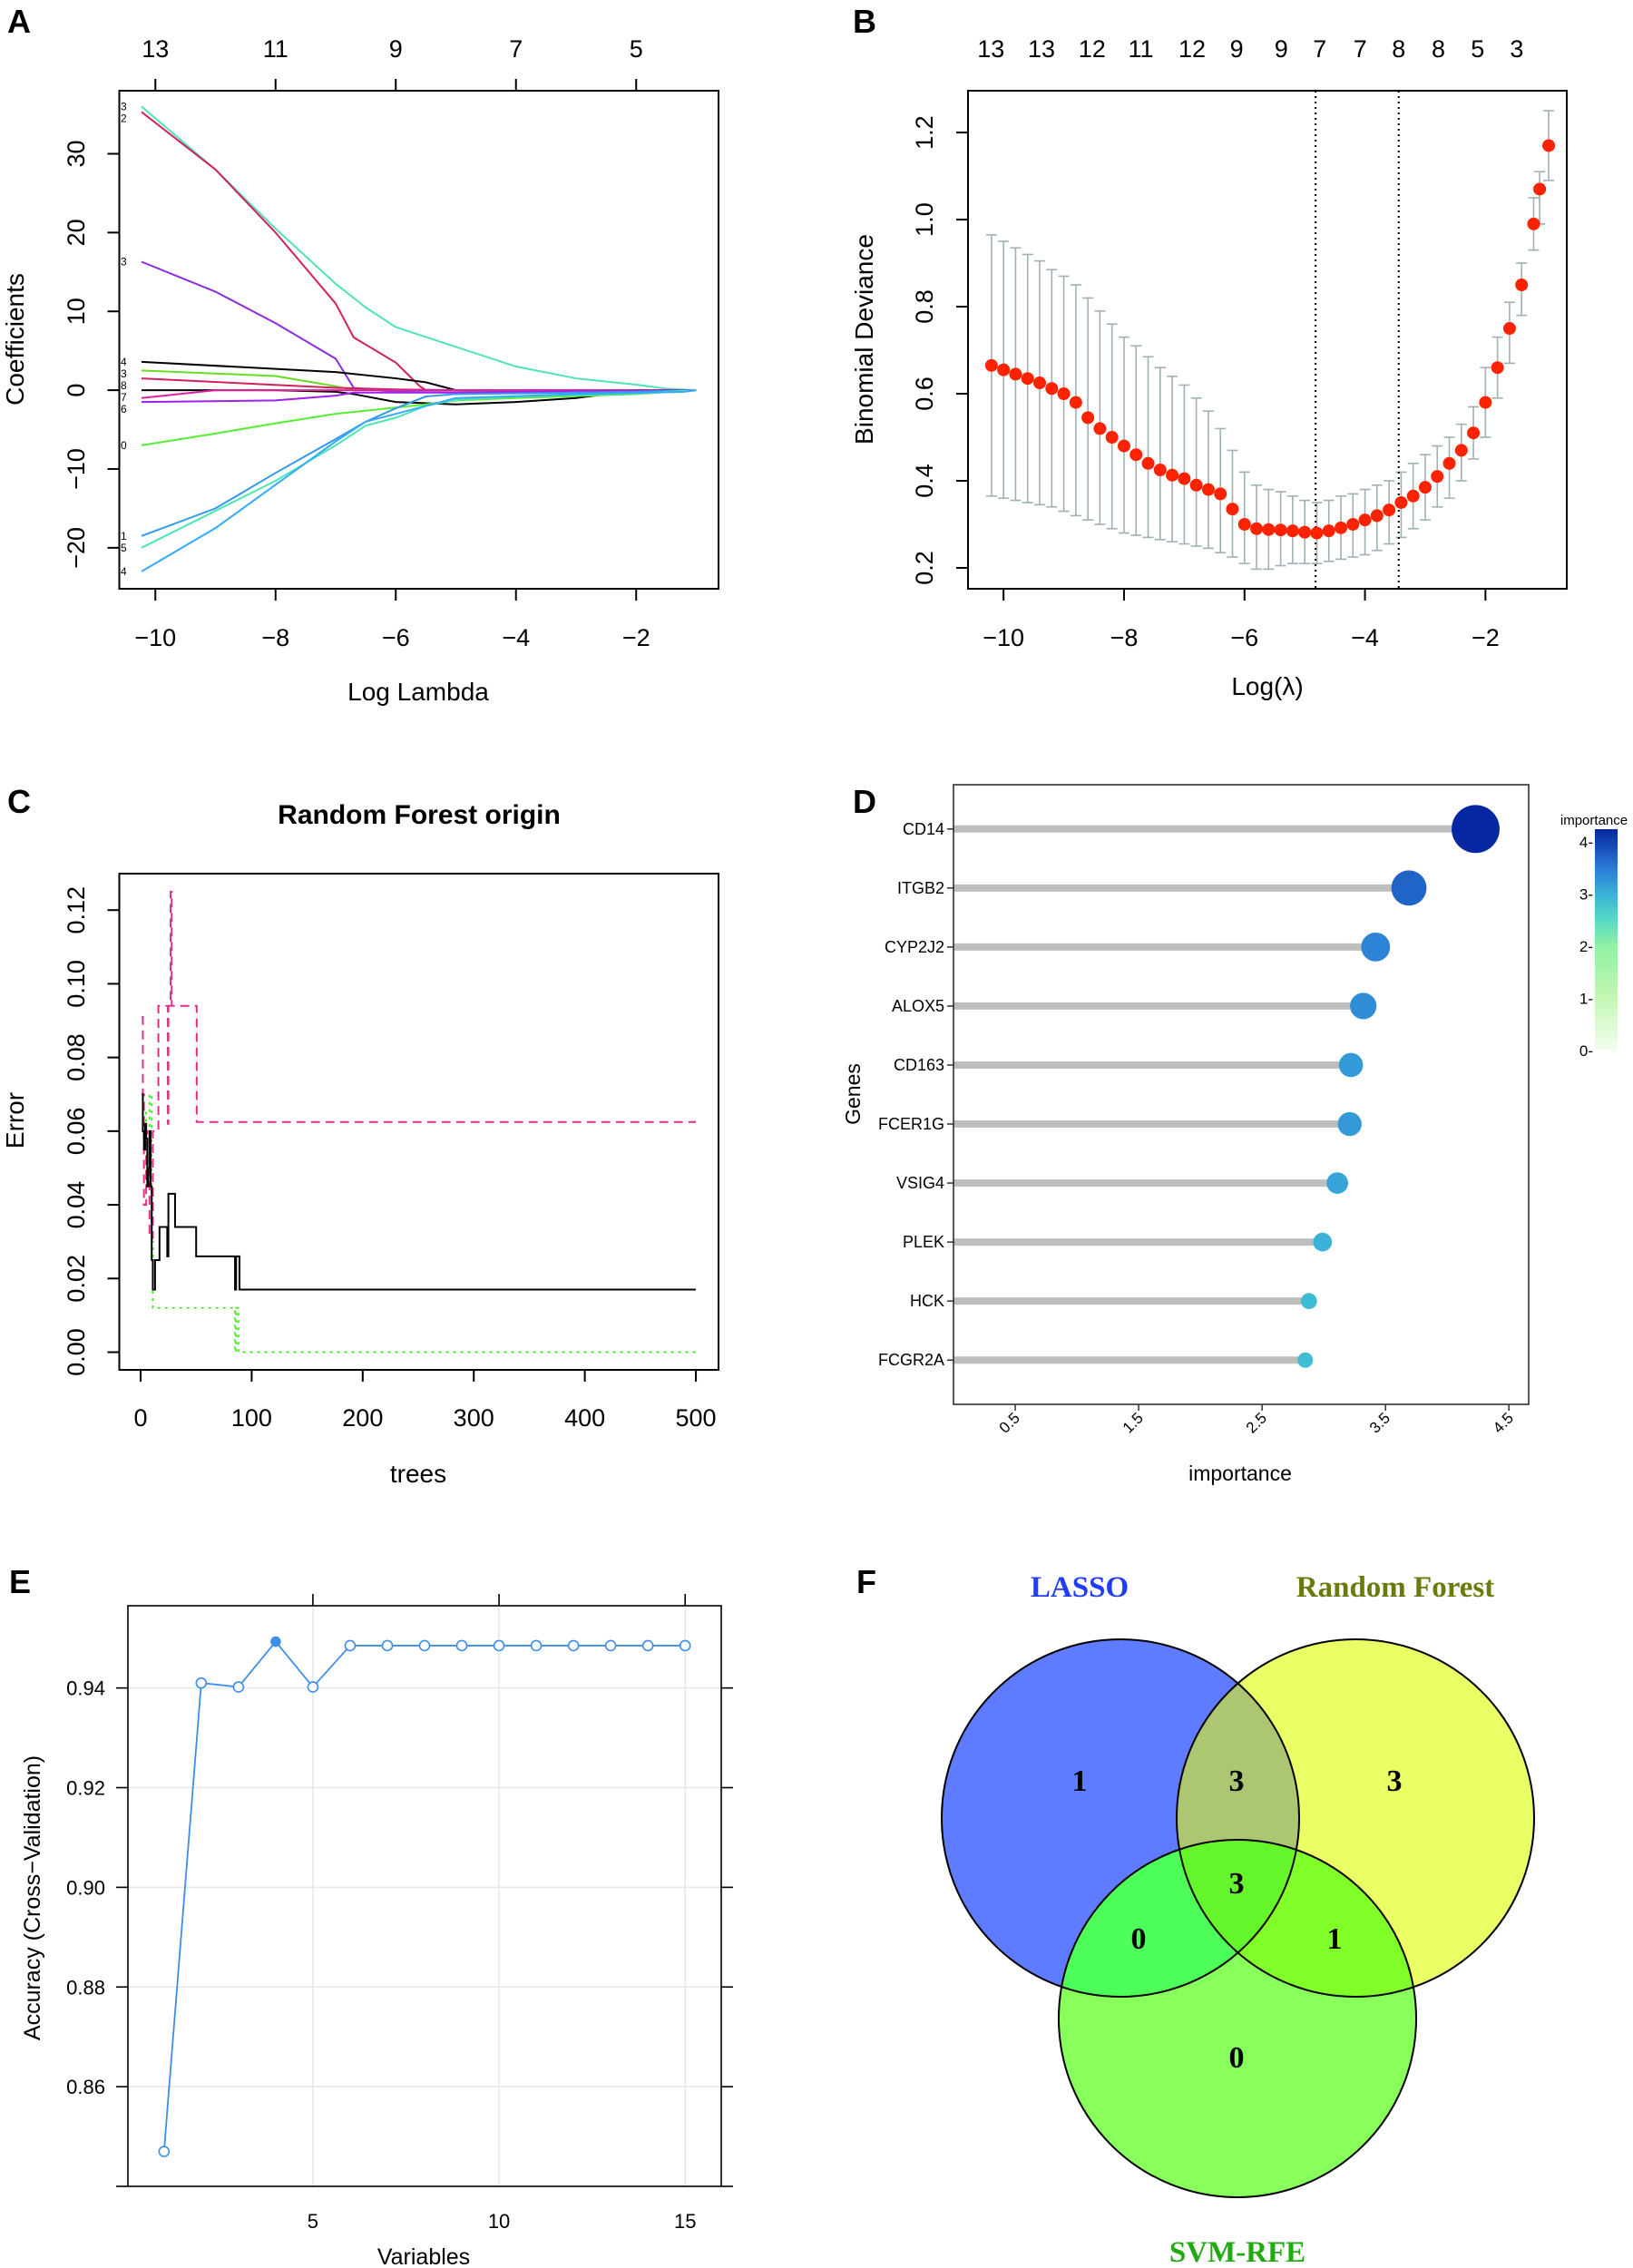 Image resolution: width=1633 pixels, height=2268 pixels. I want to click on error-series-dashed, so click(419, 1064).